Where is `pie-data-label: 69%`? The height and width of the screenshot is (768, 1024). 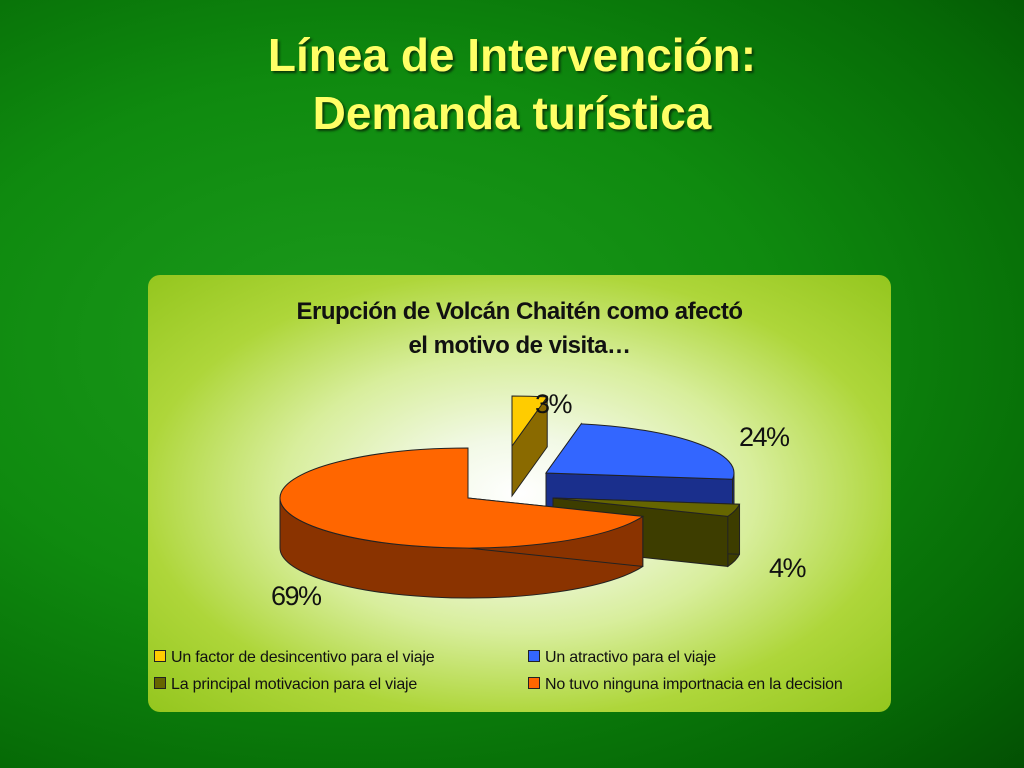 pie-data-label: 69% is located at coordinates (296, 596).